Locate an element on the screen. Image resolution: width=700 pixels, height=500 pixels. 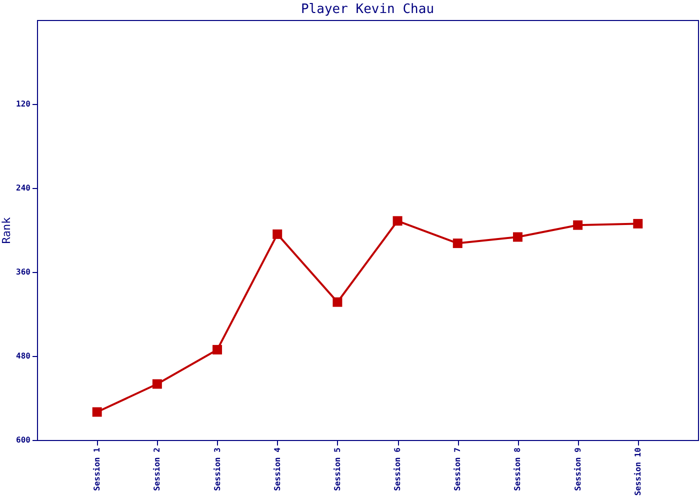
x-tick-label: Session 8 is located at coordinates (517, 469).